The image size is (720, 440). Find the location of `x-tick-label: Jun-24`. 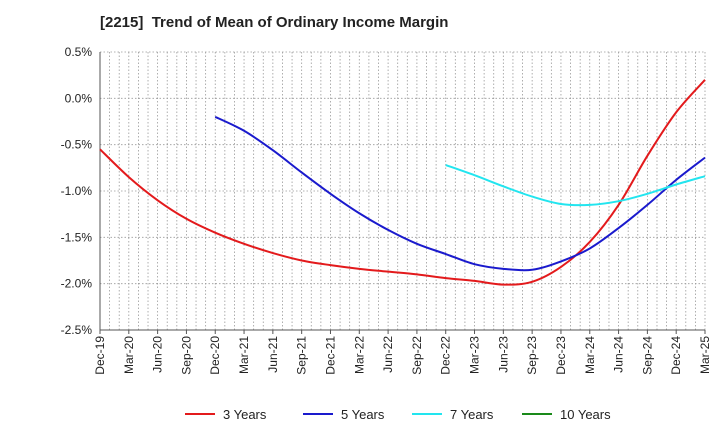

x-tick-label: Jun-24 is located at coordinates (619, 354).